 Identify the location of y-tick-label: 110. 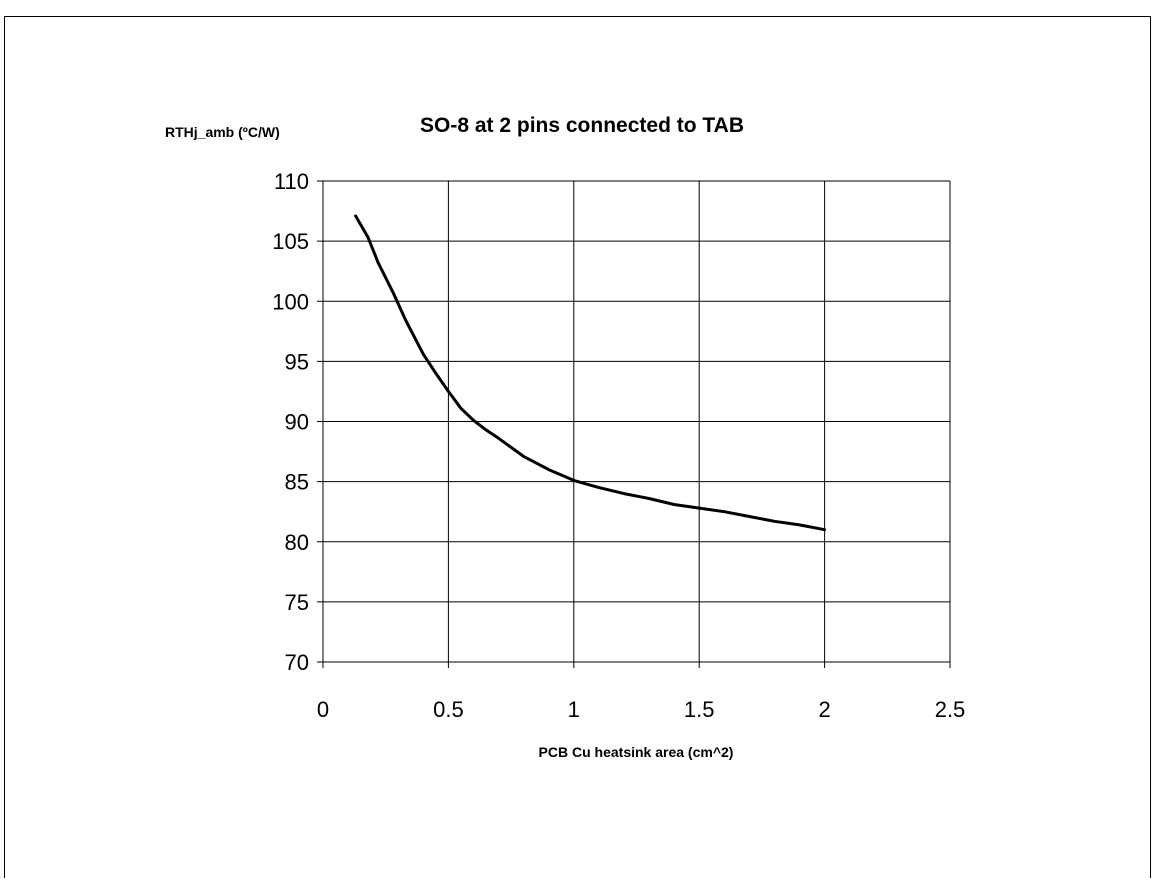
(291, 181).